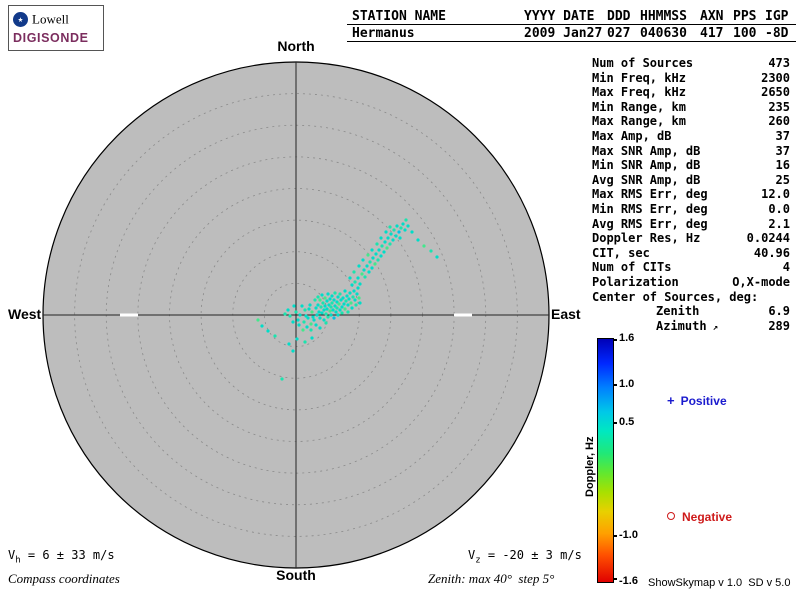 The width and height of the screenshot is (800, 600). What do you see at coordinates (715, 327) in the screenshot?
I see `azimuth-direction-icon: ↗` at bounding box center [715, 327].